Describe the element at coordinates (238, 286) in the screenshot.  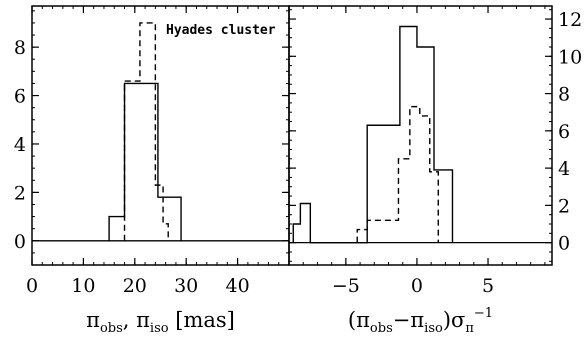
I see `x-tick-label: 40` at that location.